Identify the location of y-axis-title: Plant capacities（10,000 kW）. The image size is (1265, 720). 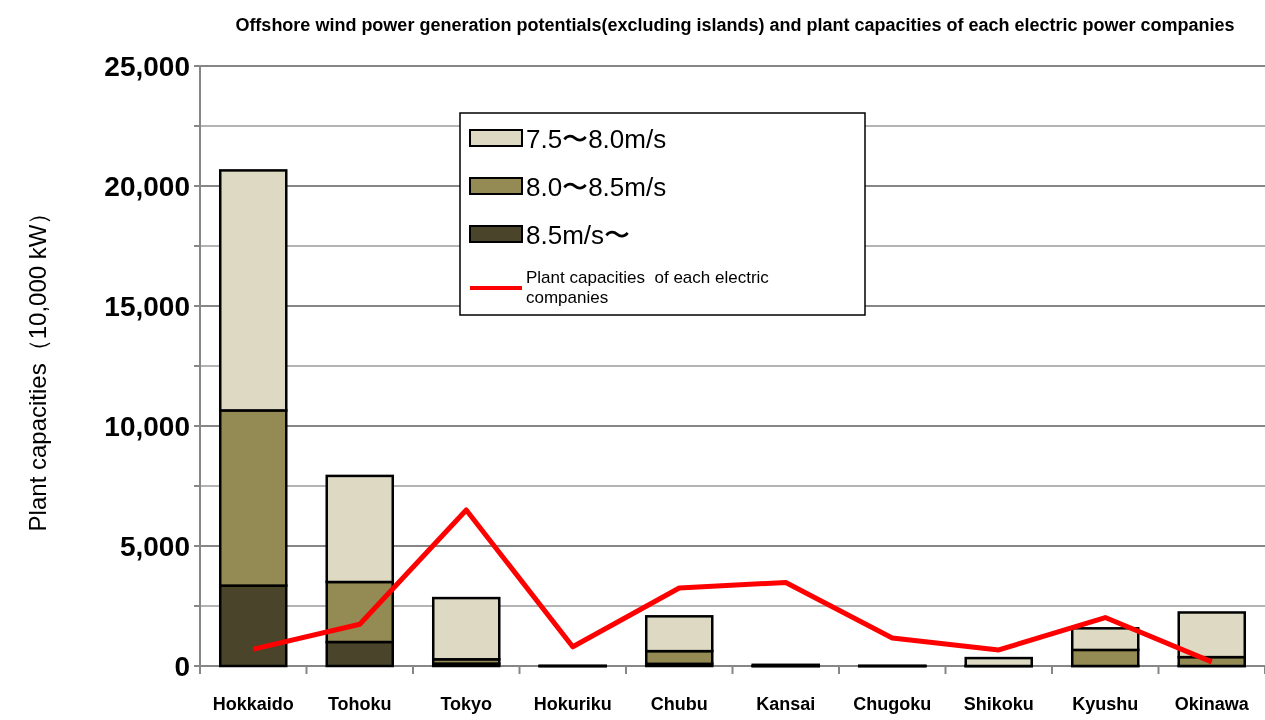
(37, 366).